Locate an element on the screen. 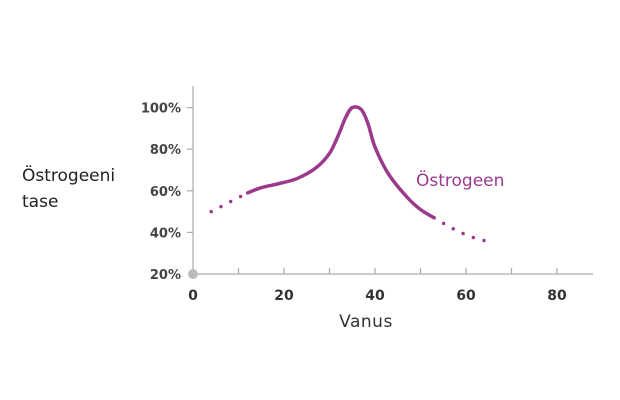  series-line is located at coordinates (340, 162).